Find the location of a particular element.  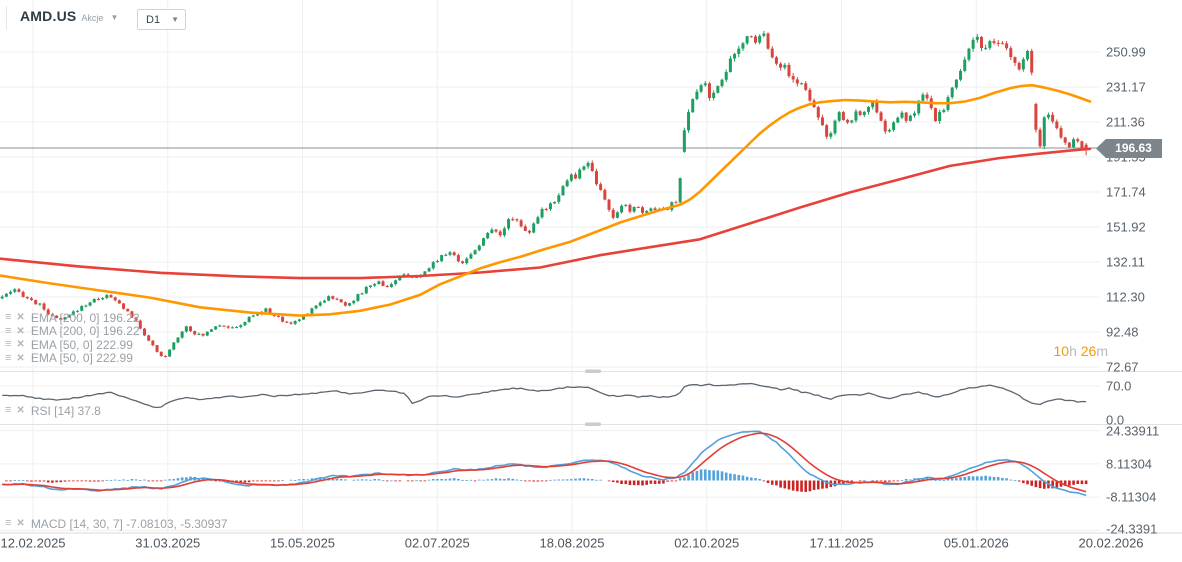

price-axis-label: 250.99 is located at coordinates (1126, 52).